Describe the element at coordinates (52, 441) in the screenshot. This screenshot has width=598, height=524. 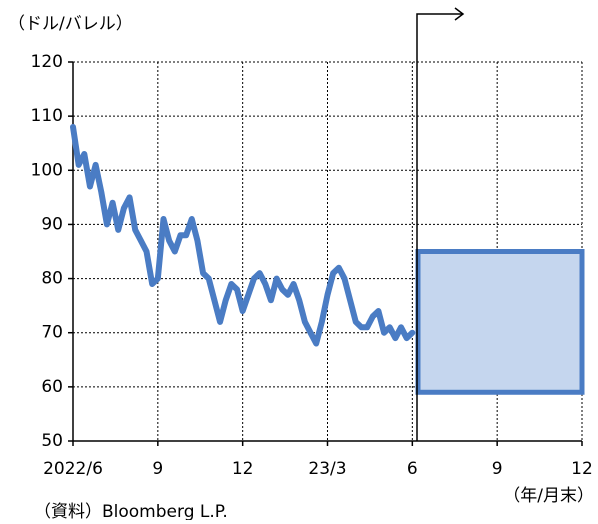
I see `y-tick-label: 50` at that location.